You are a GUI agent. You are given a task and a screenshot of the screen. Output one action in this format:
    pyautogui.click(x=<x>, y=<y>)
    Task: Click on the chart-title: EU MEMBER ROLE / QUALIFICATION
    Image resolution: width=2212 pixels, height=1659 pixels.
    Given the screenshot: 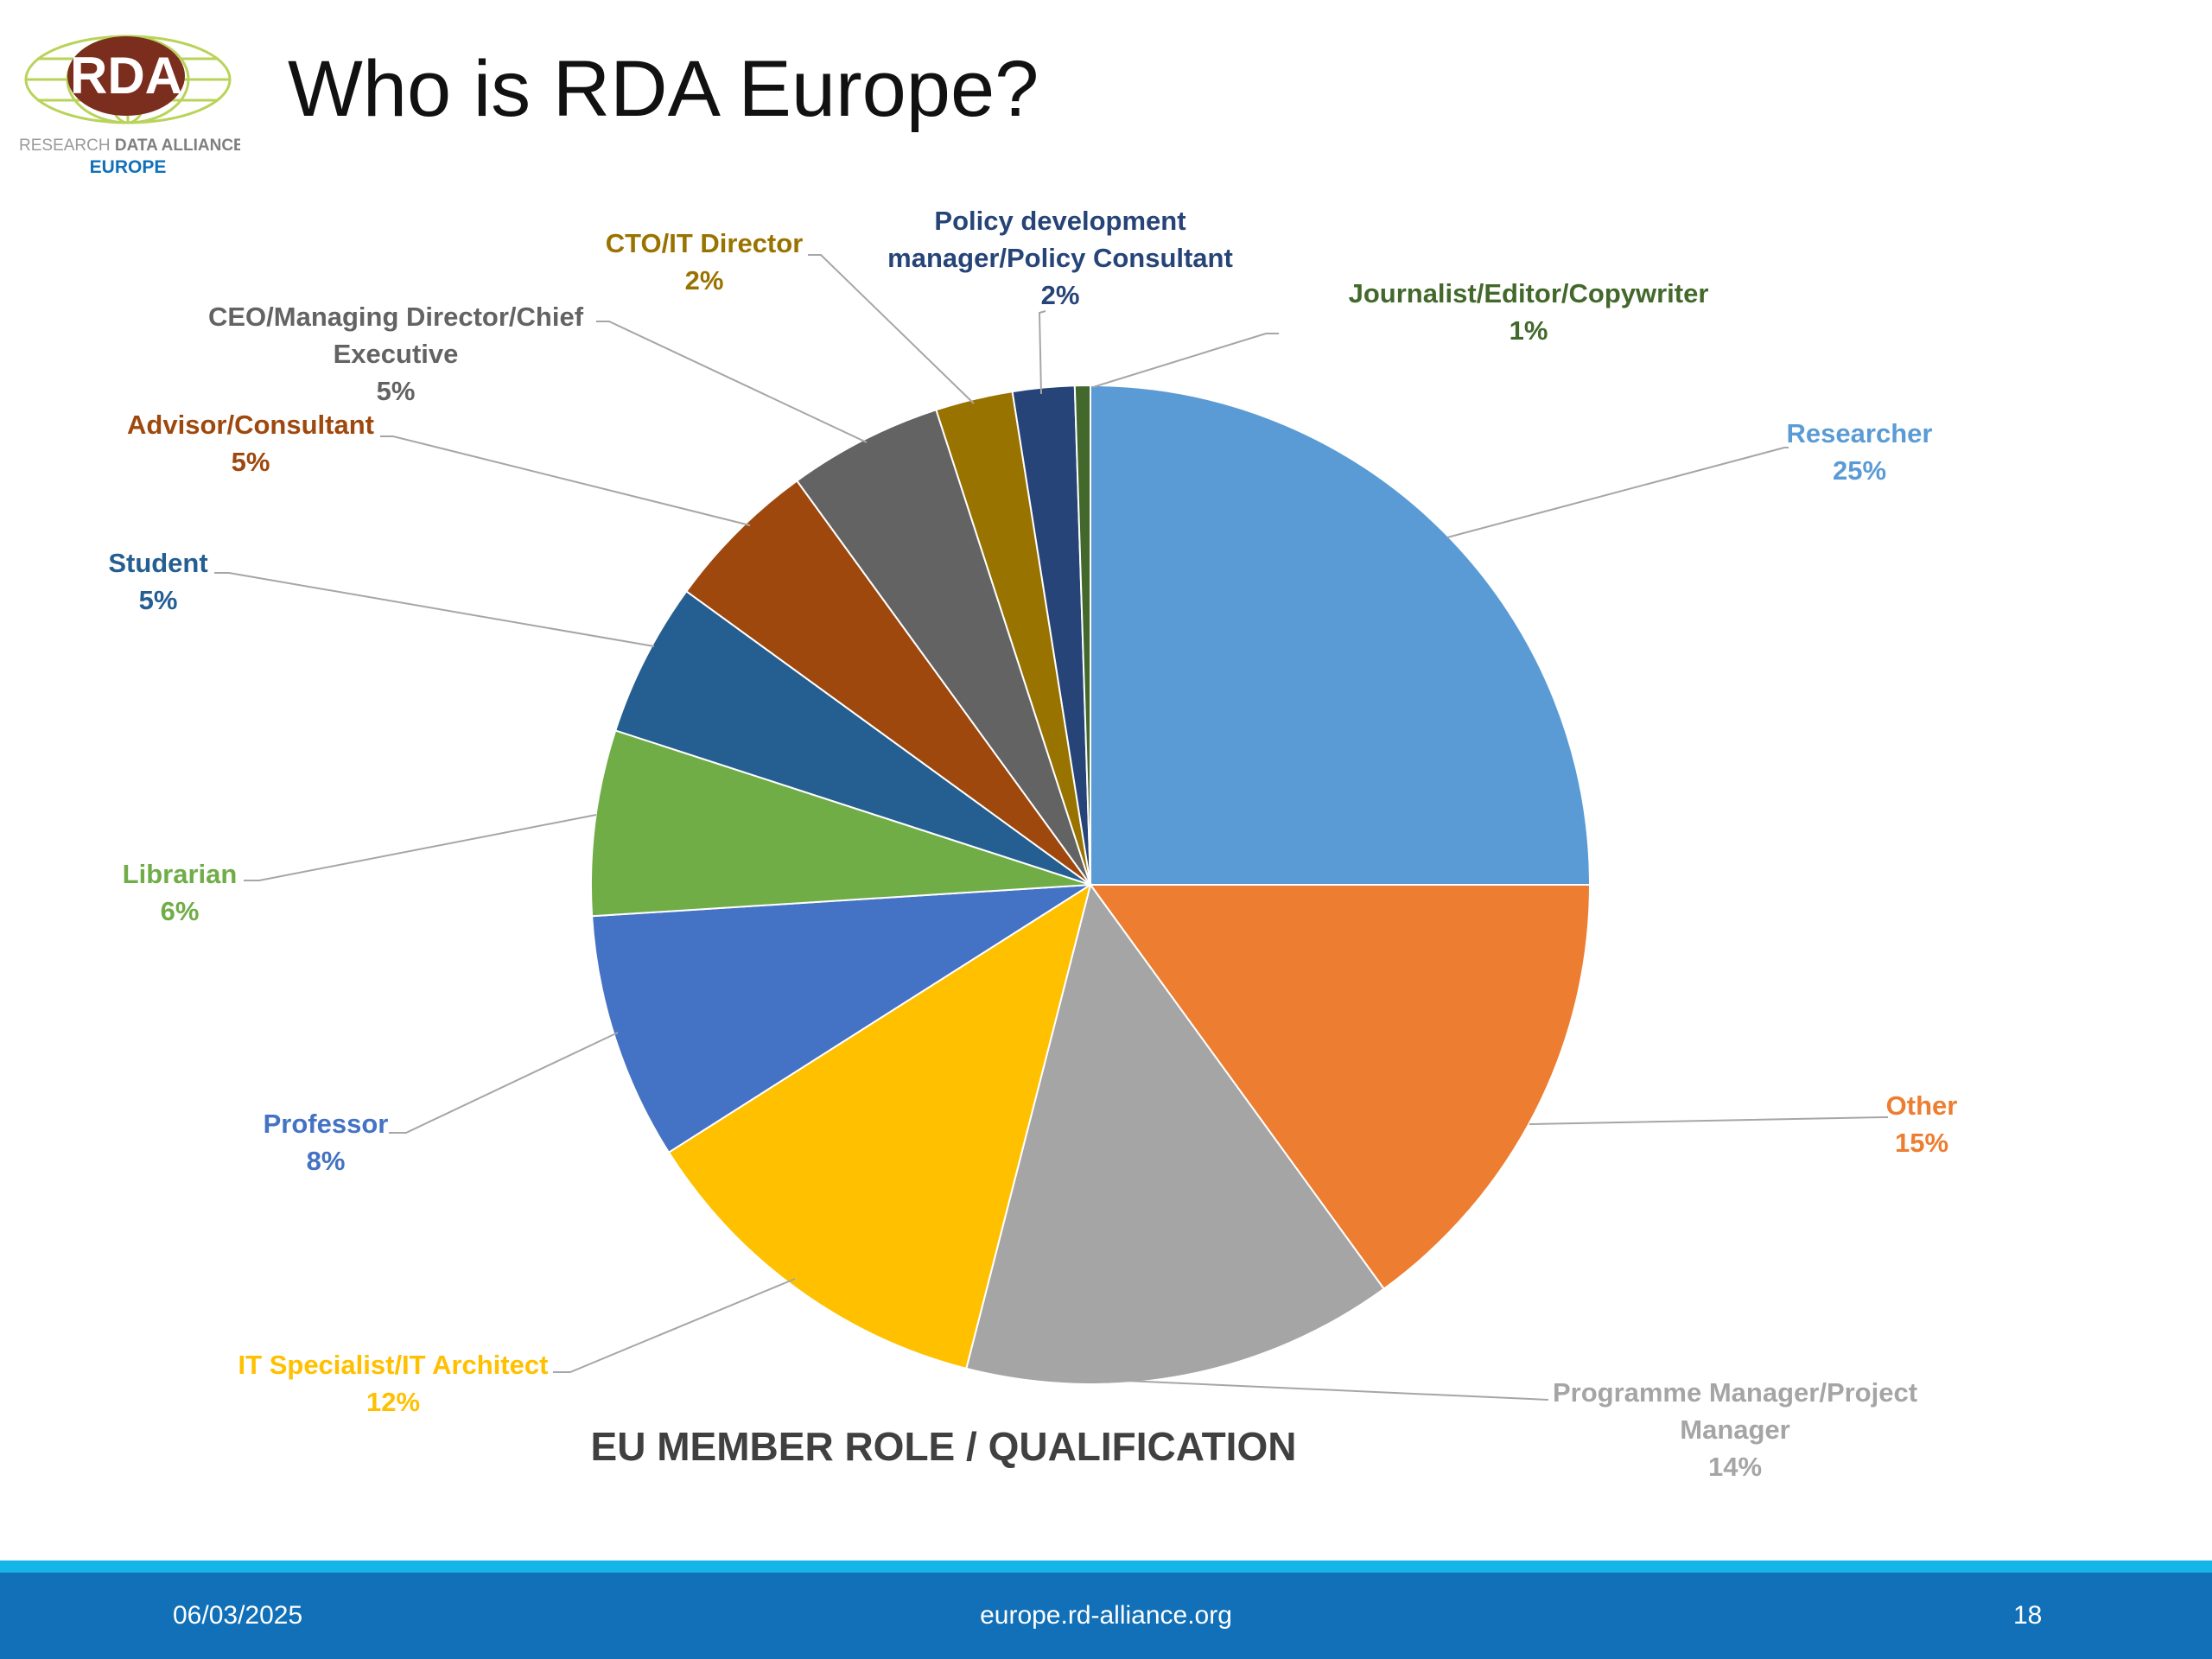 What is the action you would take?
    pyautogui.click(x=944, y=1446)
    